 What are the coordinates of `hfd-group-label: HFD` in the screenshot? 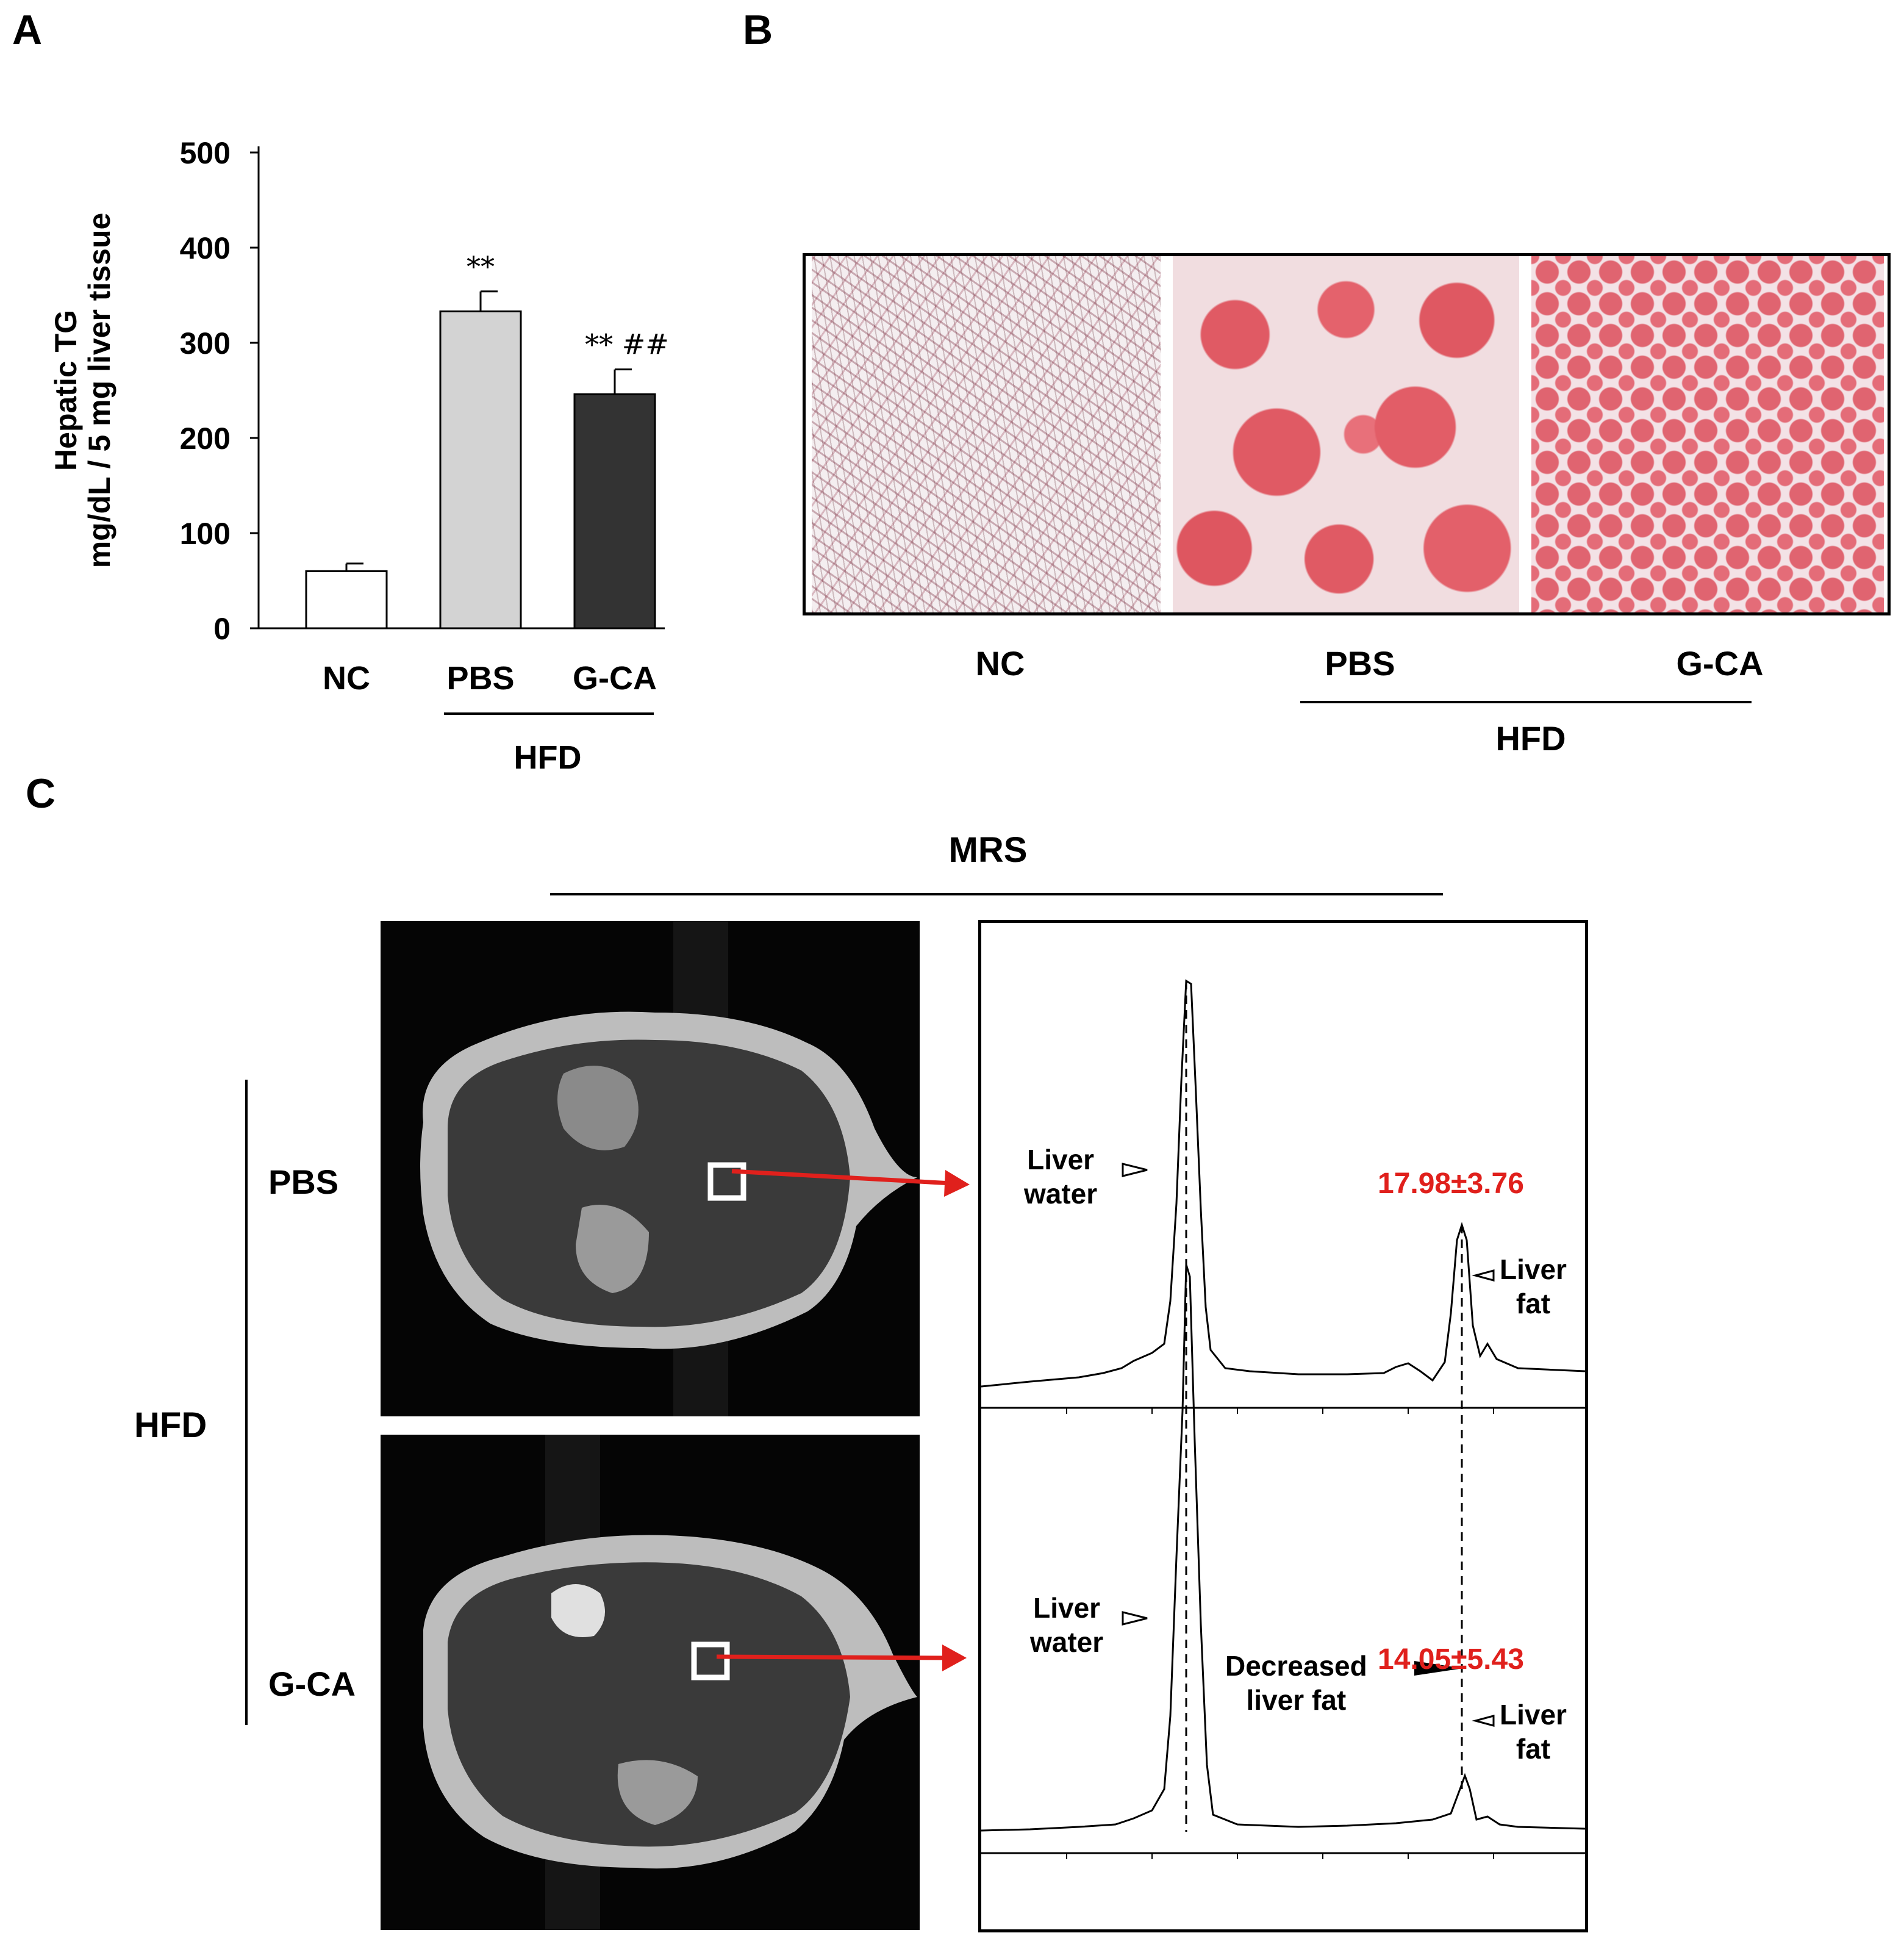 It's located at (548, 757).